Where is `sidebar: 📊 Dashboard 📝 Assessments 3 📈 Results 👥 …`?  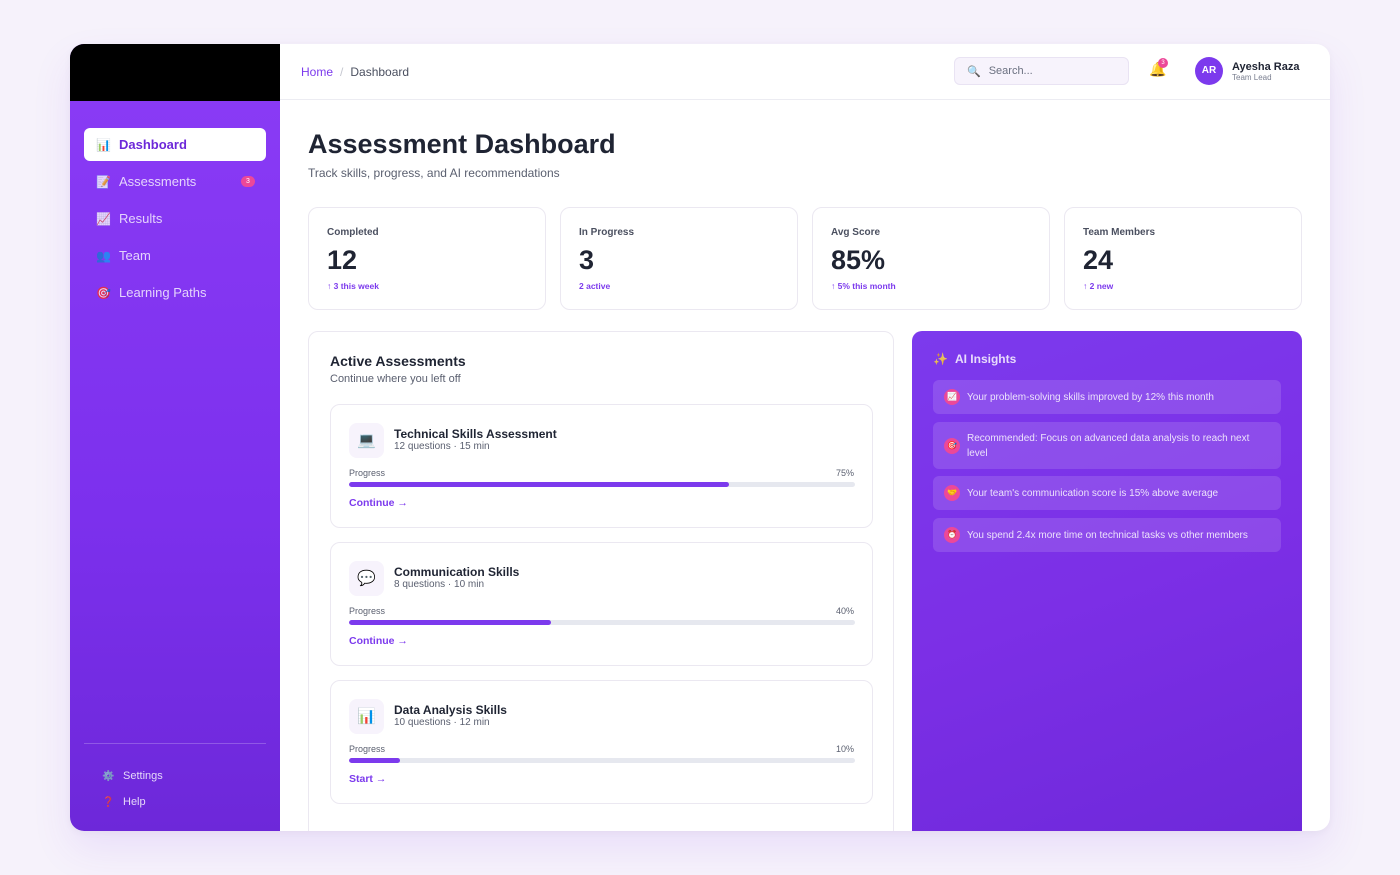
sidebar: 📊 Dashboard 📝 Assessments 3 📈 Results 👥 … is located at coordinates (175, 437).